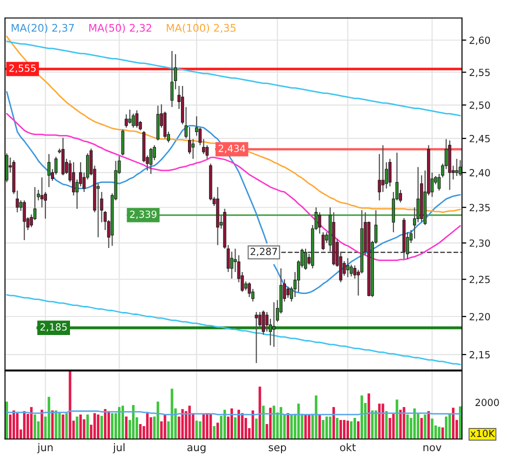  What do you see at coordinates (263, 252) in the screenshot?
I see `ref-line-label: 2,287` at bounding box center [263, 252].